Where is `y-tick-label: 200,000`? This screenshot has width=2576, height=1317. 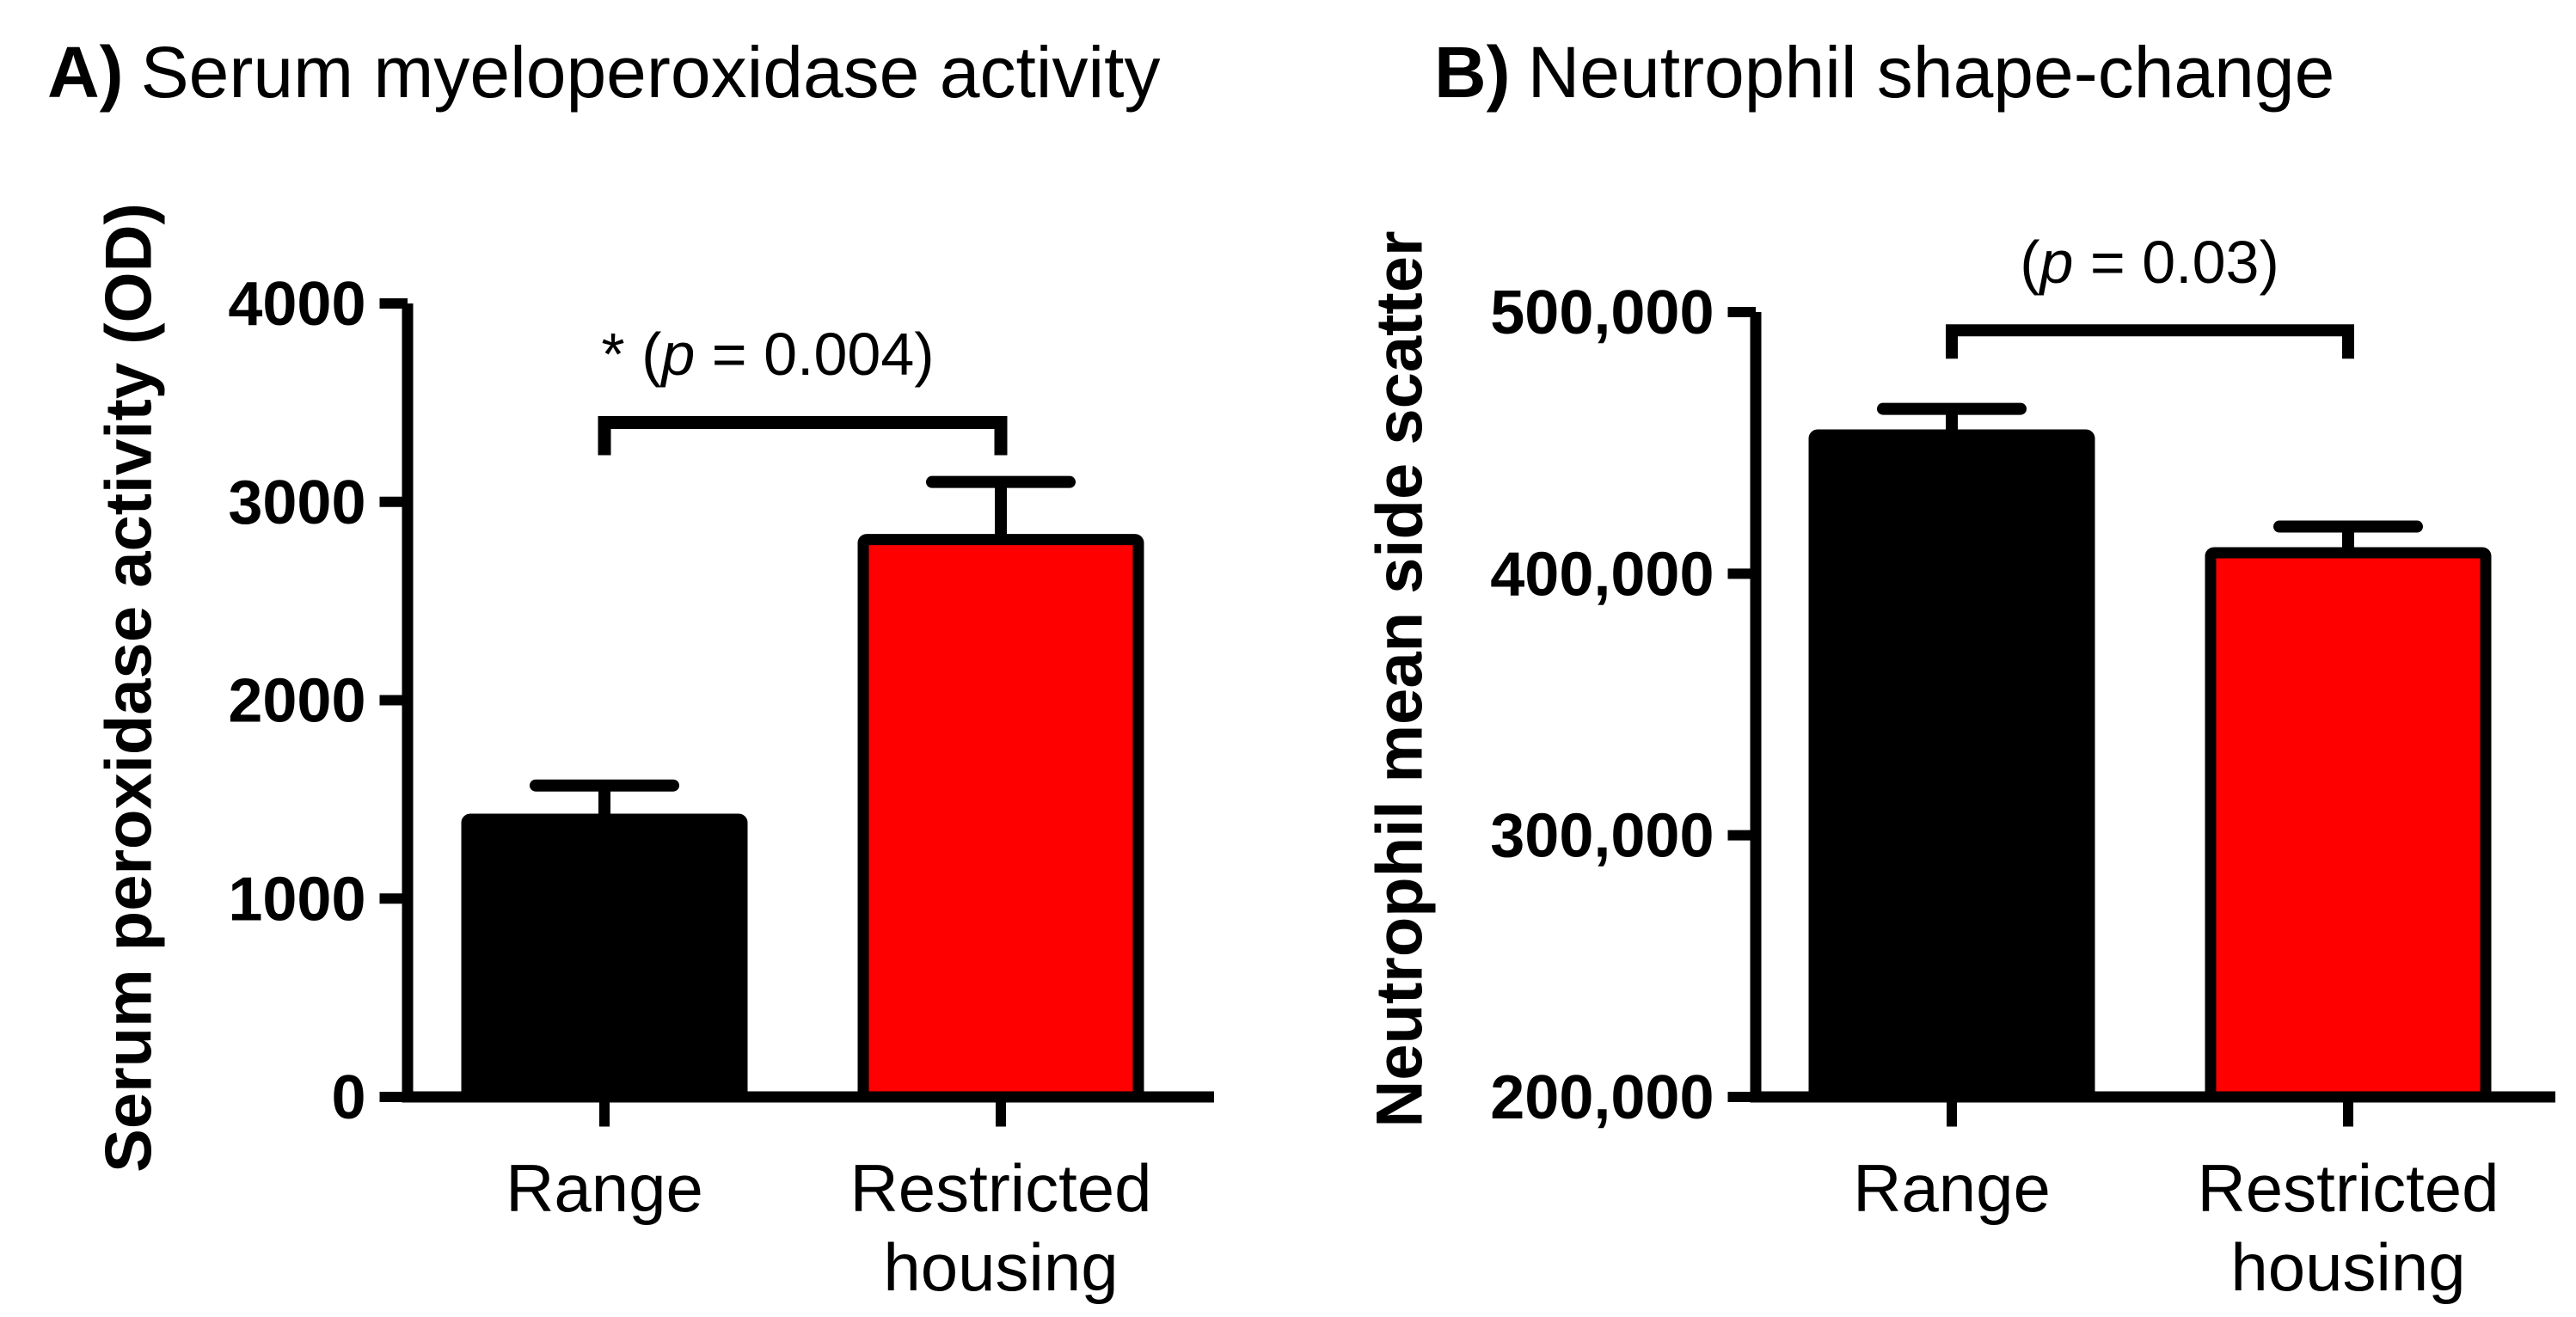
y-tick-label: 200,000 is located at coordinates (1602, 1097).